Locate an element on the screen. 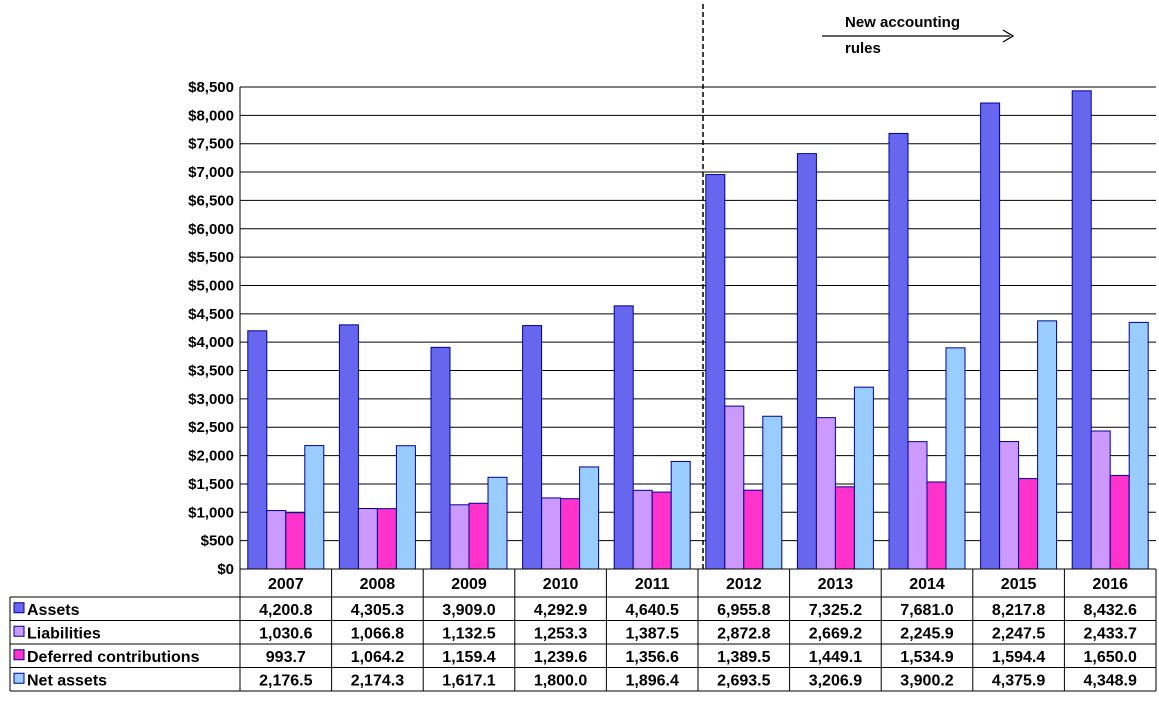 The height and width of the screenshot is (707, 1159). data-label: 1,064.2 is located at coordinates (377, 657).